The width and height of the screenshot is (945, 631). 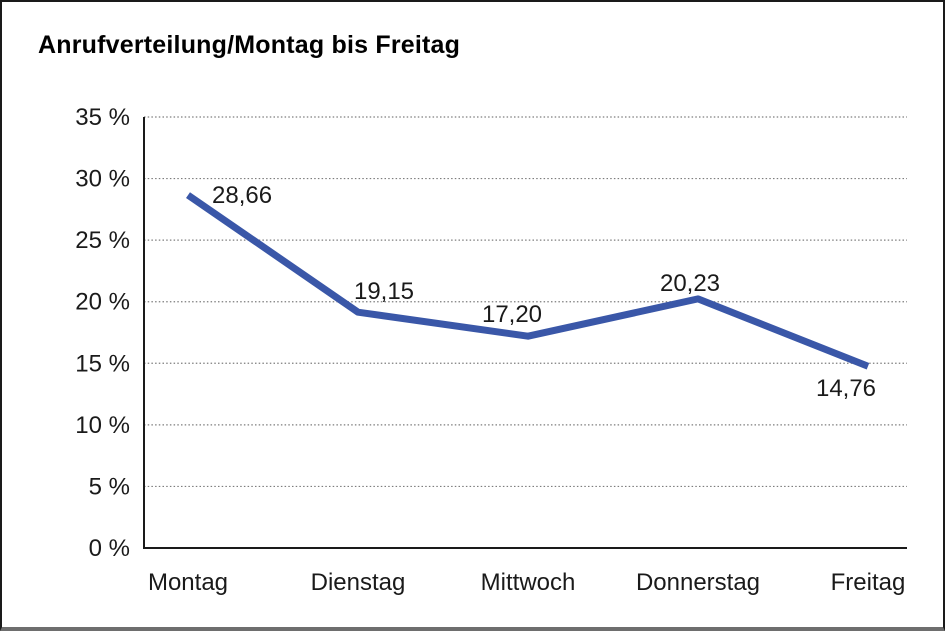 What do you see at coordinates (384, 291) in the screenshot?
I see `data-value-label: 19,15` at bounding box center [384, 291].